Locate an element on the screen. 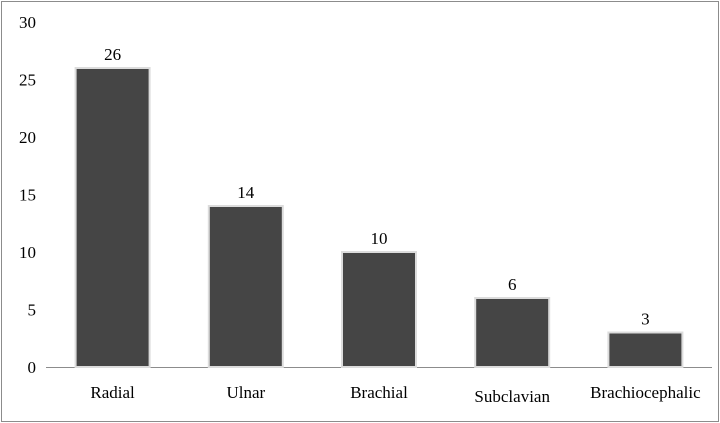 The image size is (720, 423). y-tick-label: 30 is located at coordinates (27, 22).